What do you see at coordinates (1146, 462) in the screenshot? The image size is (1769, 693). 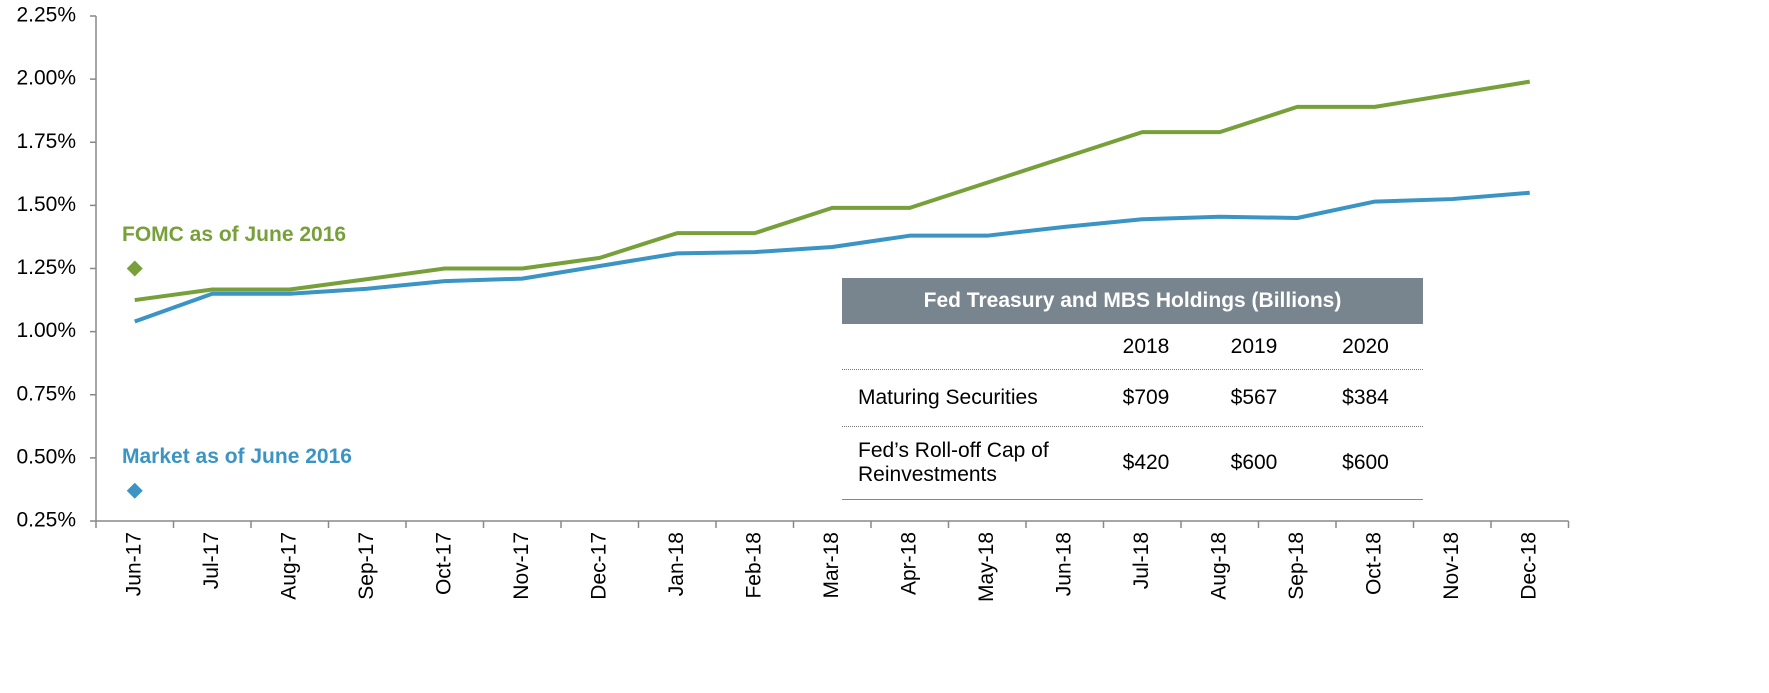 I see `cell: $420` at bounding box center [1146, 462].